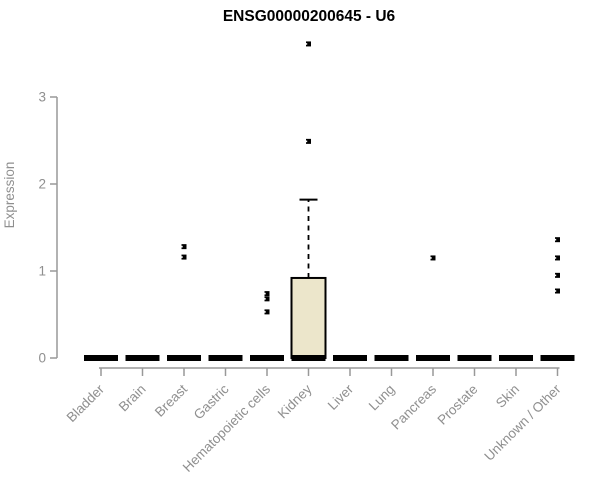 This screenshot has width=600, height=500. What do you see at coordinates (457, 405) in the screenshot?
I see `x-tick-label-prostate: Prostate` at bounding box center [457, 405].